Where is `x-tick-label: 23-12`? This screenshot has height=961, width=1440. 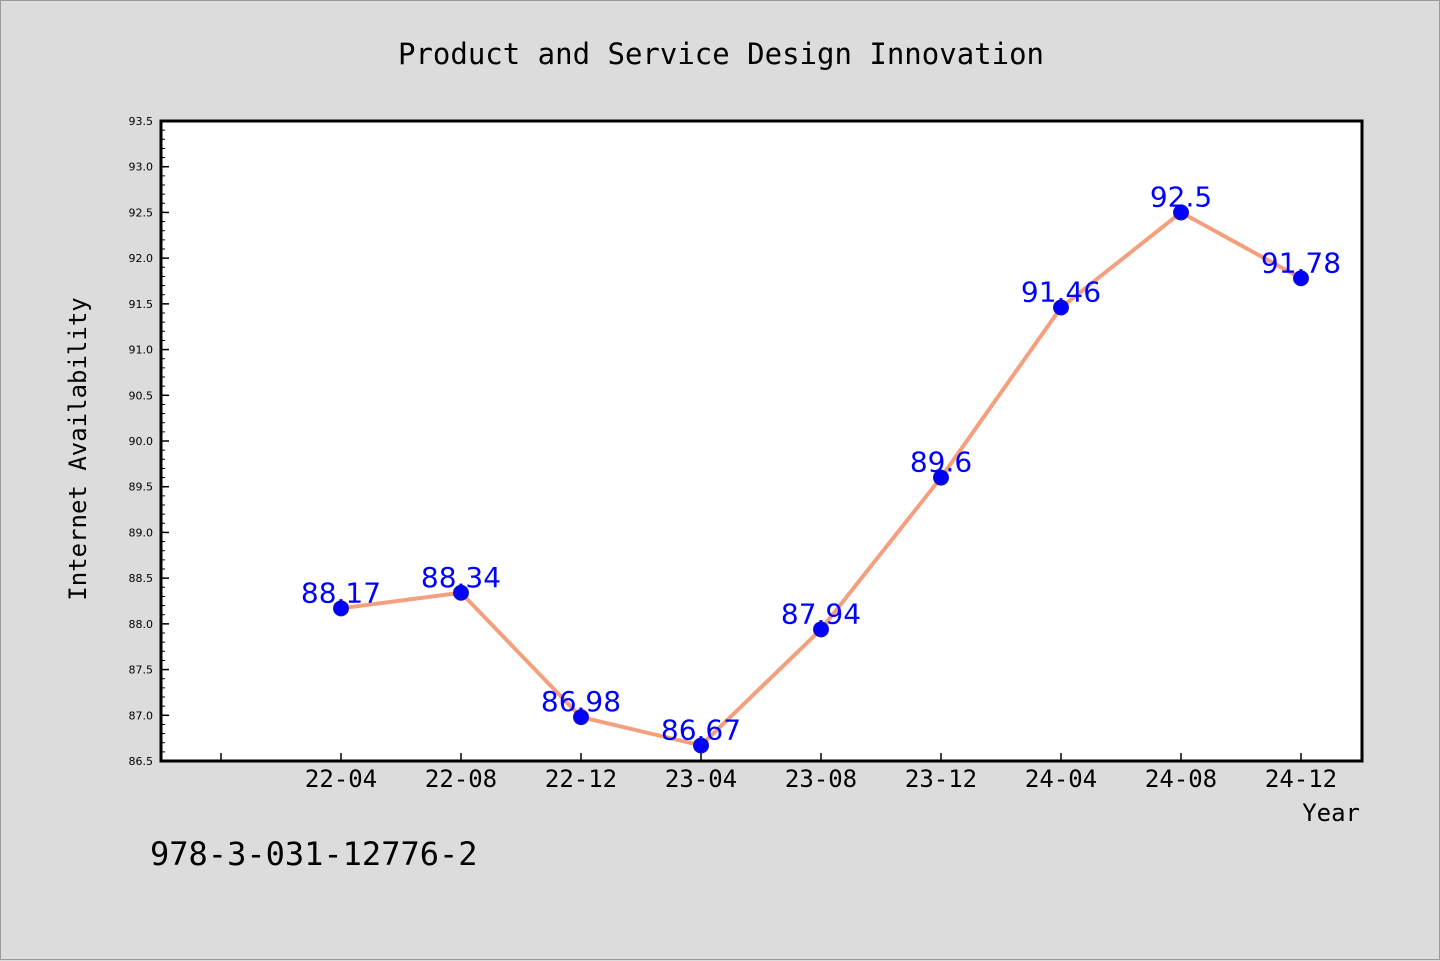
x-tick-label: 23-12 is located at coordinates (941, 779).